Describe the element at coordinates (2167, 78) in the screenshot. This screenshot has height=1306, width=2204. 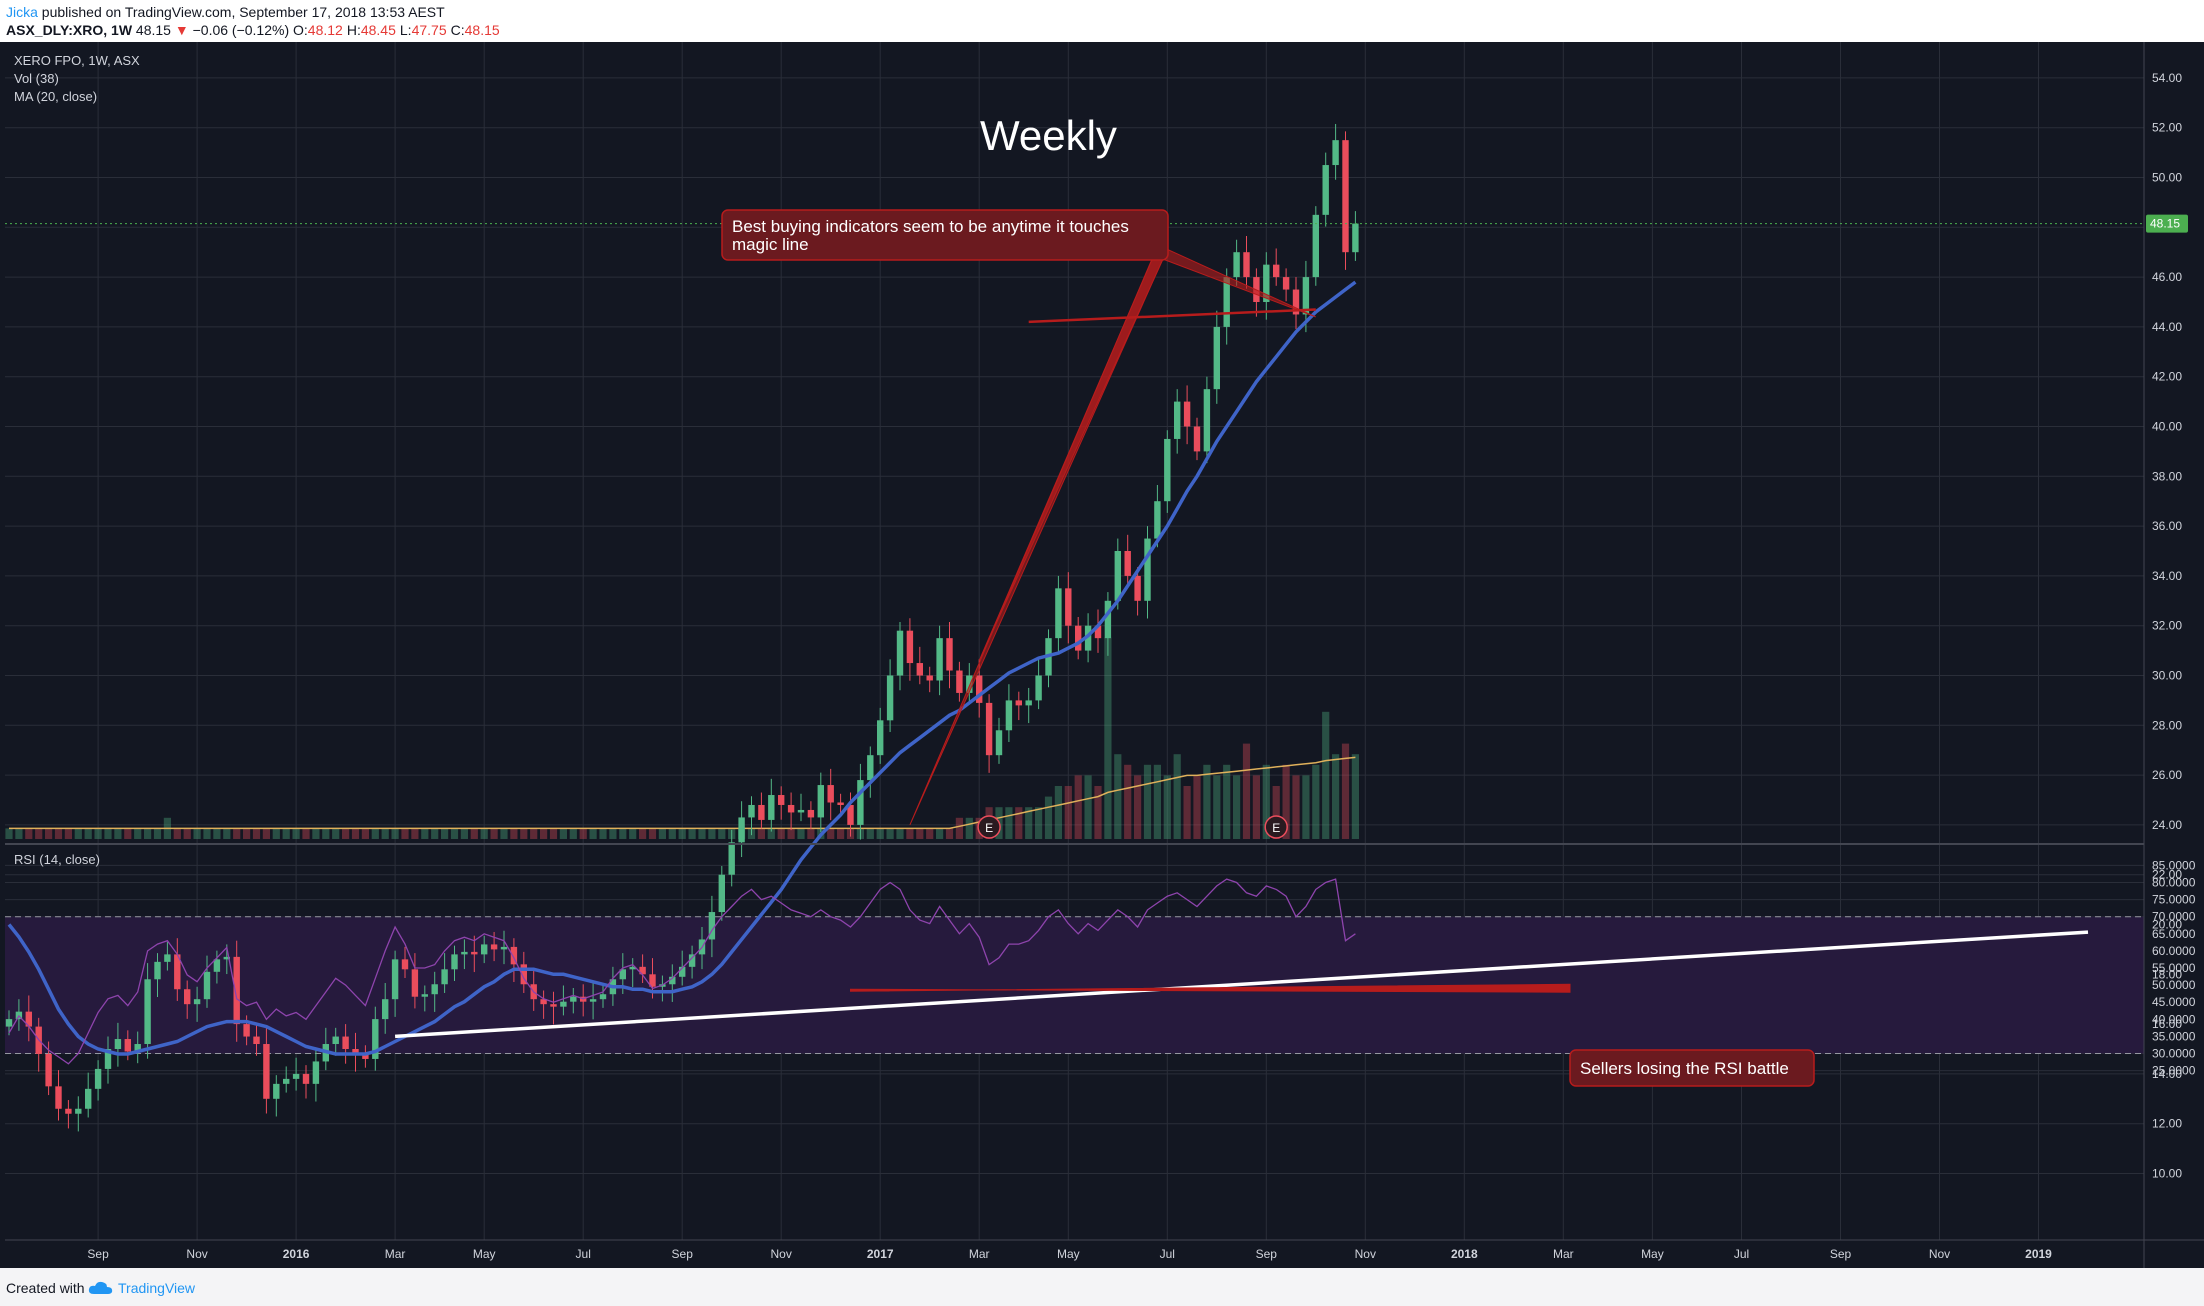
I see `price-tick-label: 54.00` at that location.